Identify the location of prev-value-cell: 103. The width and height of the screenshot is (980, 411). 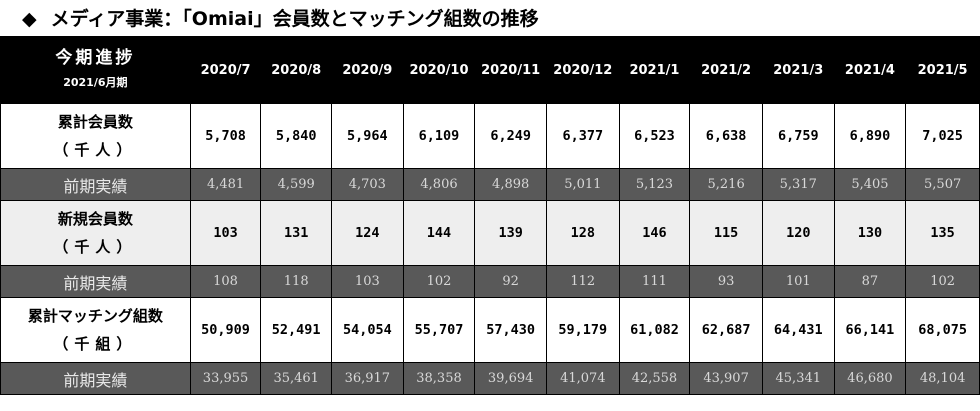
(367, 281).